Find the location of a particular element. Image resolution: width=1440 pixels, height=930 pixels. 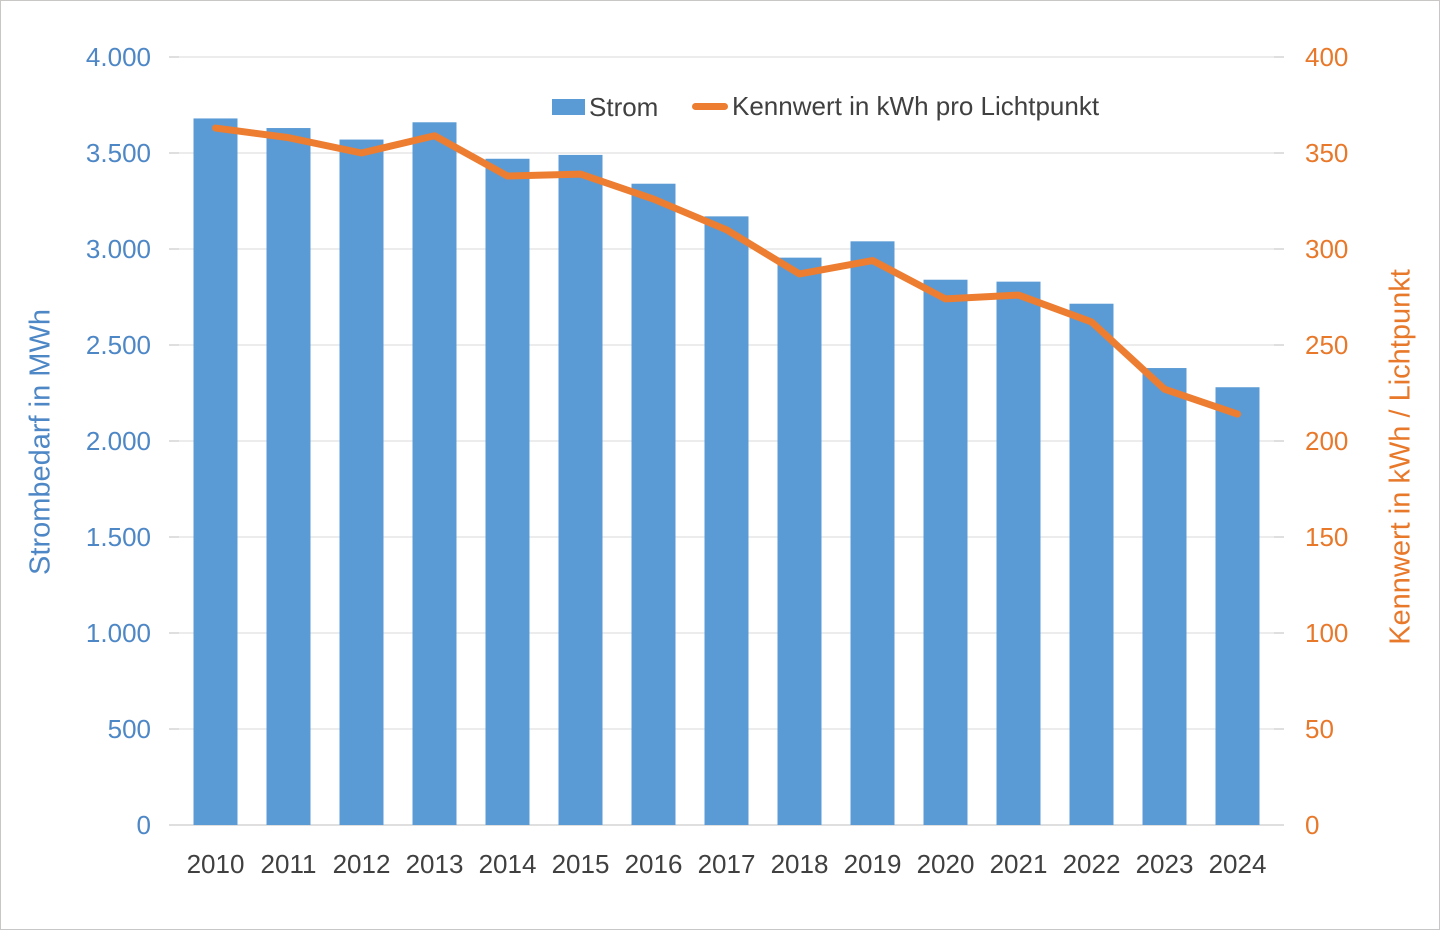

legend-label-strom: Strom is located at coordinates (624, 106).